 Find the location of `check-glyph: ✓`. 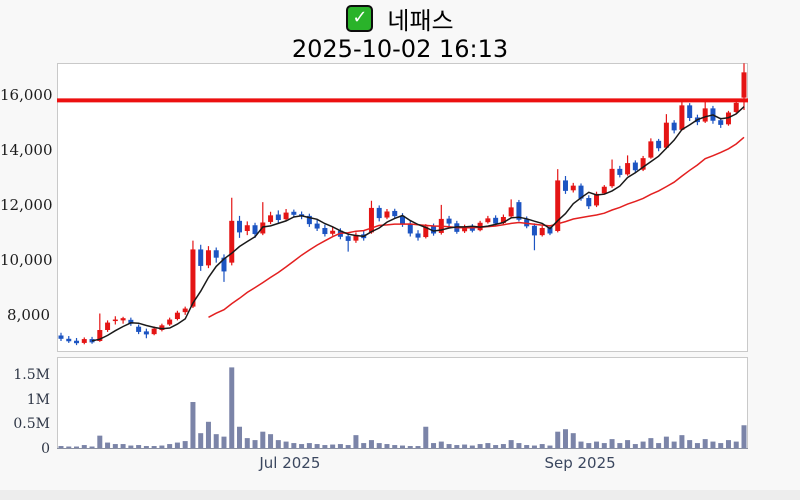

check-glyph: ✓ is located at coordinates (360, 17).